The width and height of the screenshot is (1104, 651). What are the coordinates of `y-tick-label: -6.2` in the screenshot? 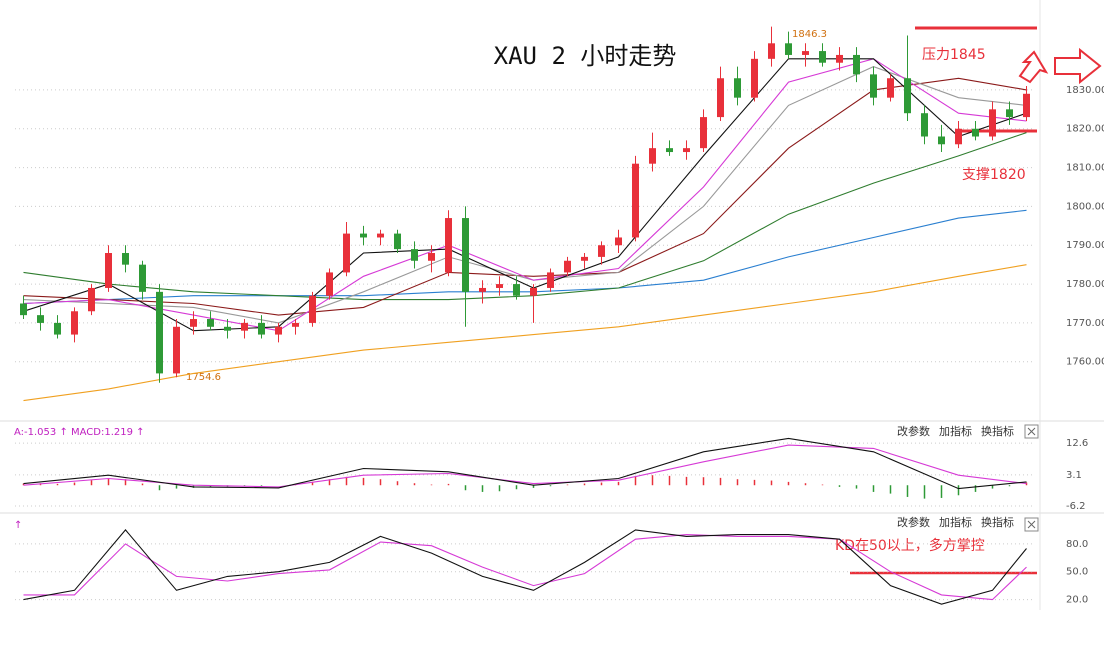 It's located at (1076, 506).